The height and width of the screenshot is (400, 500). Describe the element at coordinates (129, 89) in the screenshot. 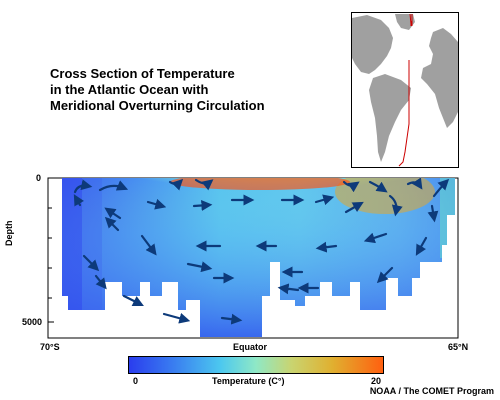

I see `title-line-2: in the Atlantic Ocean with` at that location.